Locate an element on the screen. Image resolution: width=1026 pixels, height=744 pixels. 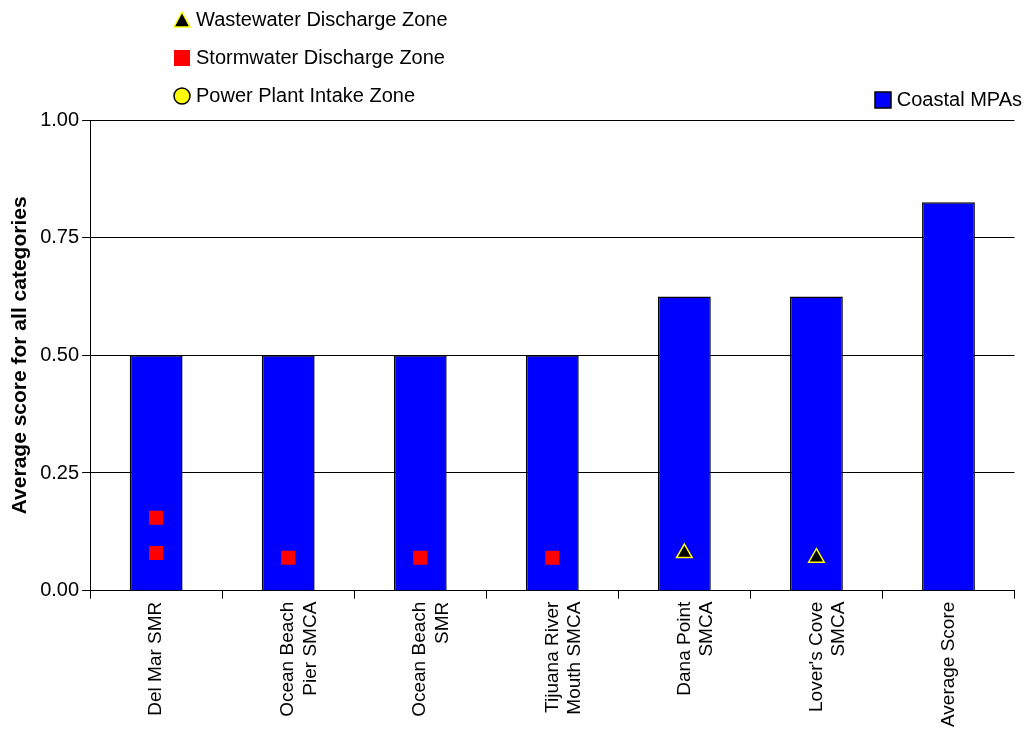
legend-label: Wastewater Discharge Zone is located at coordinates (322, 19).